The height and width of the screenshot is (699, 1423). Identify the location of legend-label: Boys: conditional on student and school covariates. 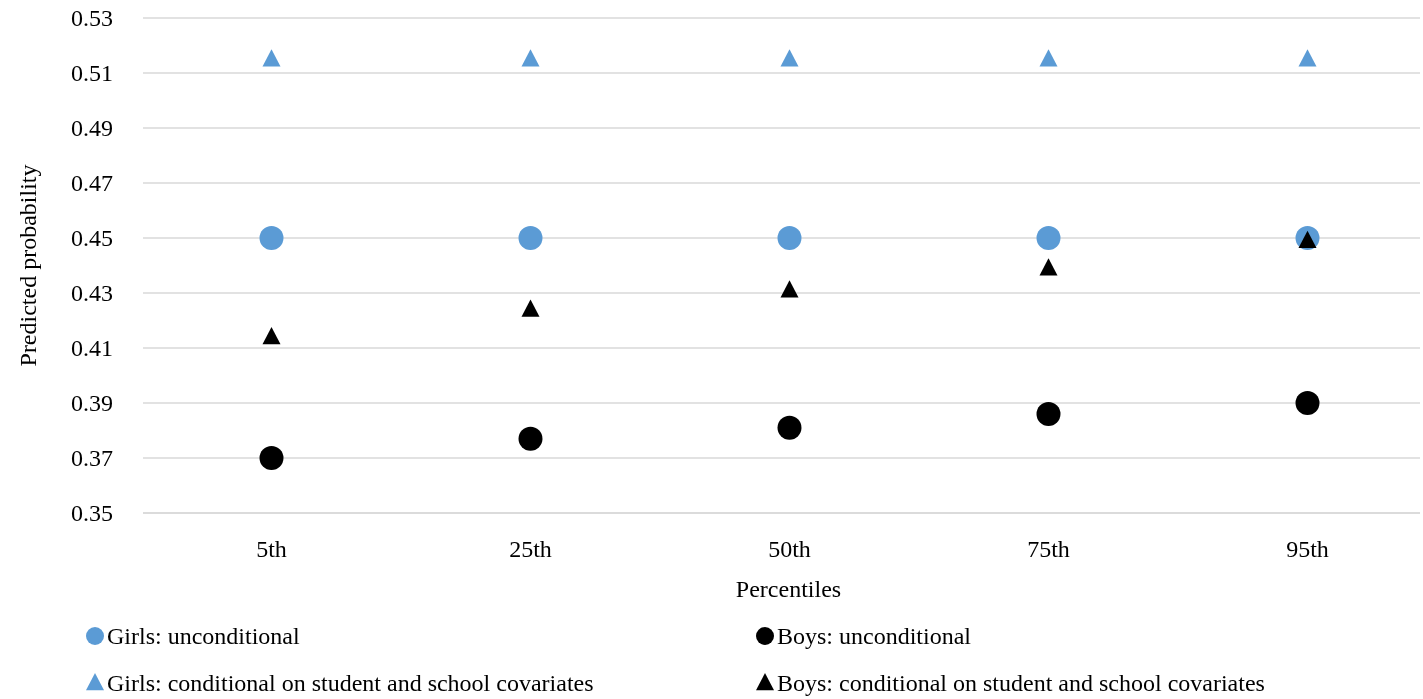
(1021, 683).